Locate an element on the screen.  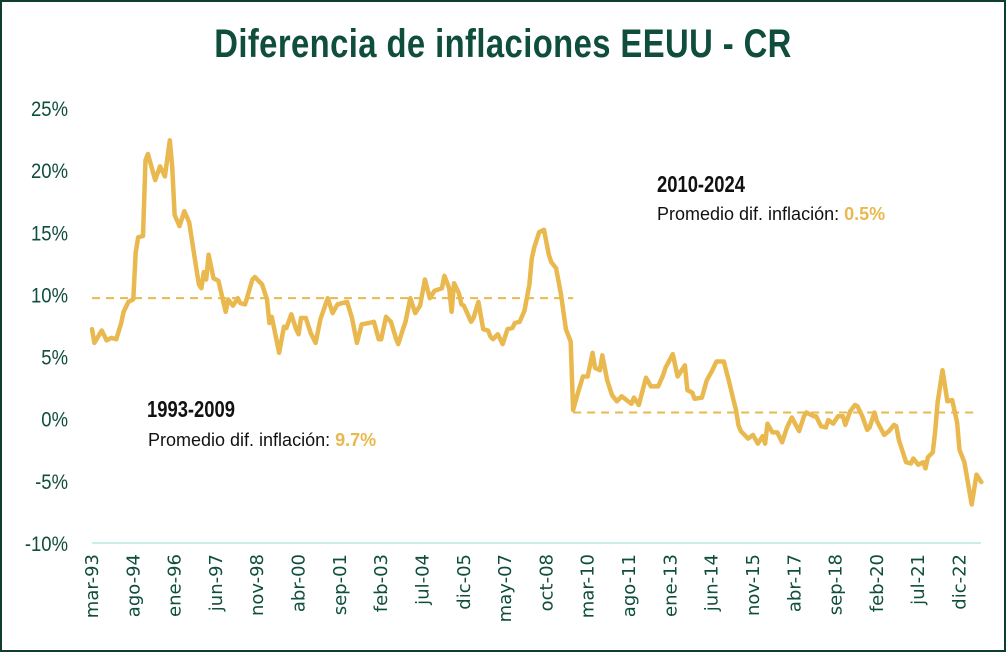
annotation-heading-2010-2024: 2010-2024 is located at coordinates (701, 184).